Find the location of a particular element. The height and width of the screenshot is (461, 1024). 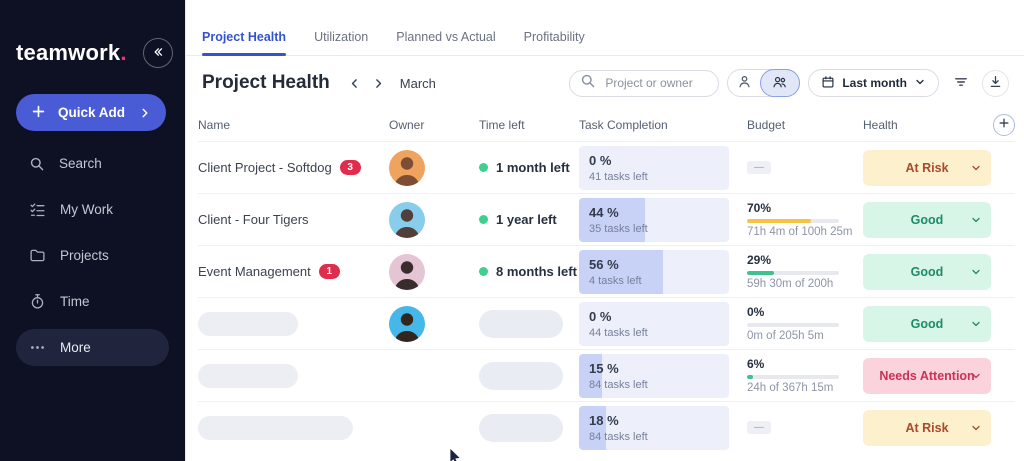

time-left-col: 8 months left is located at coordinates (529, 271).